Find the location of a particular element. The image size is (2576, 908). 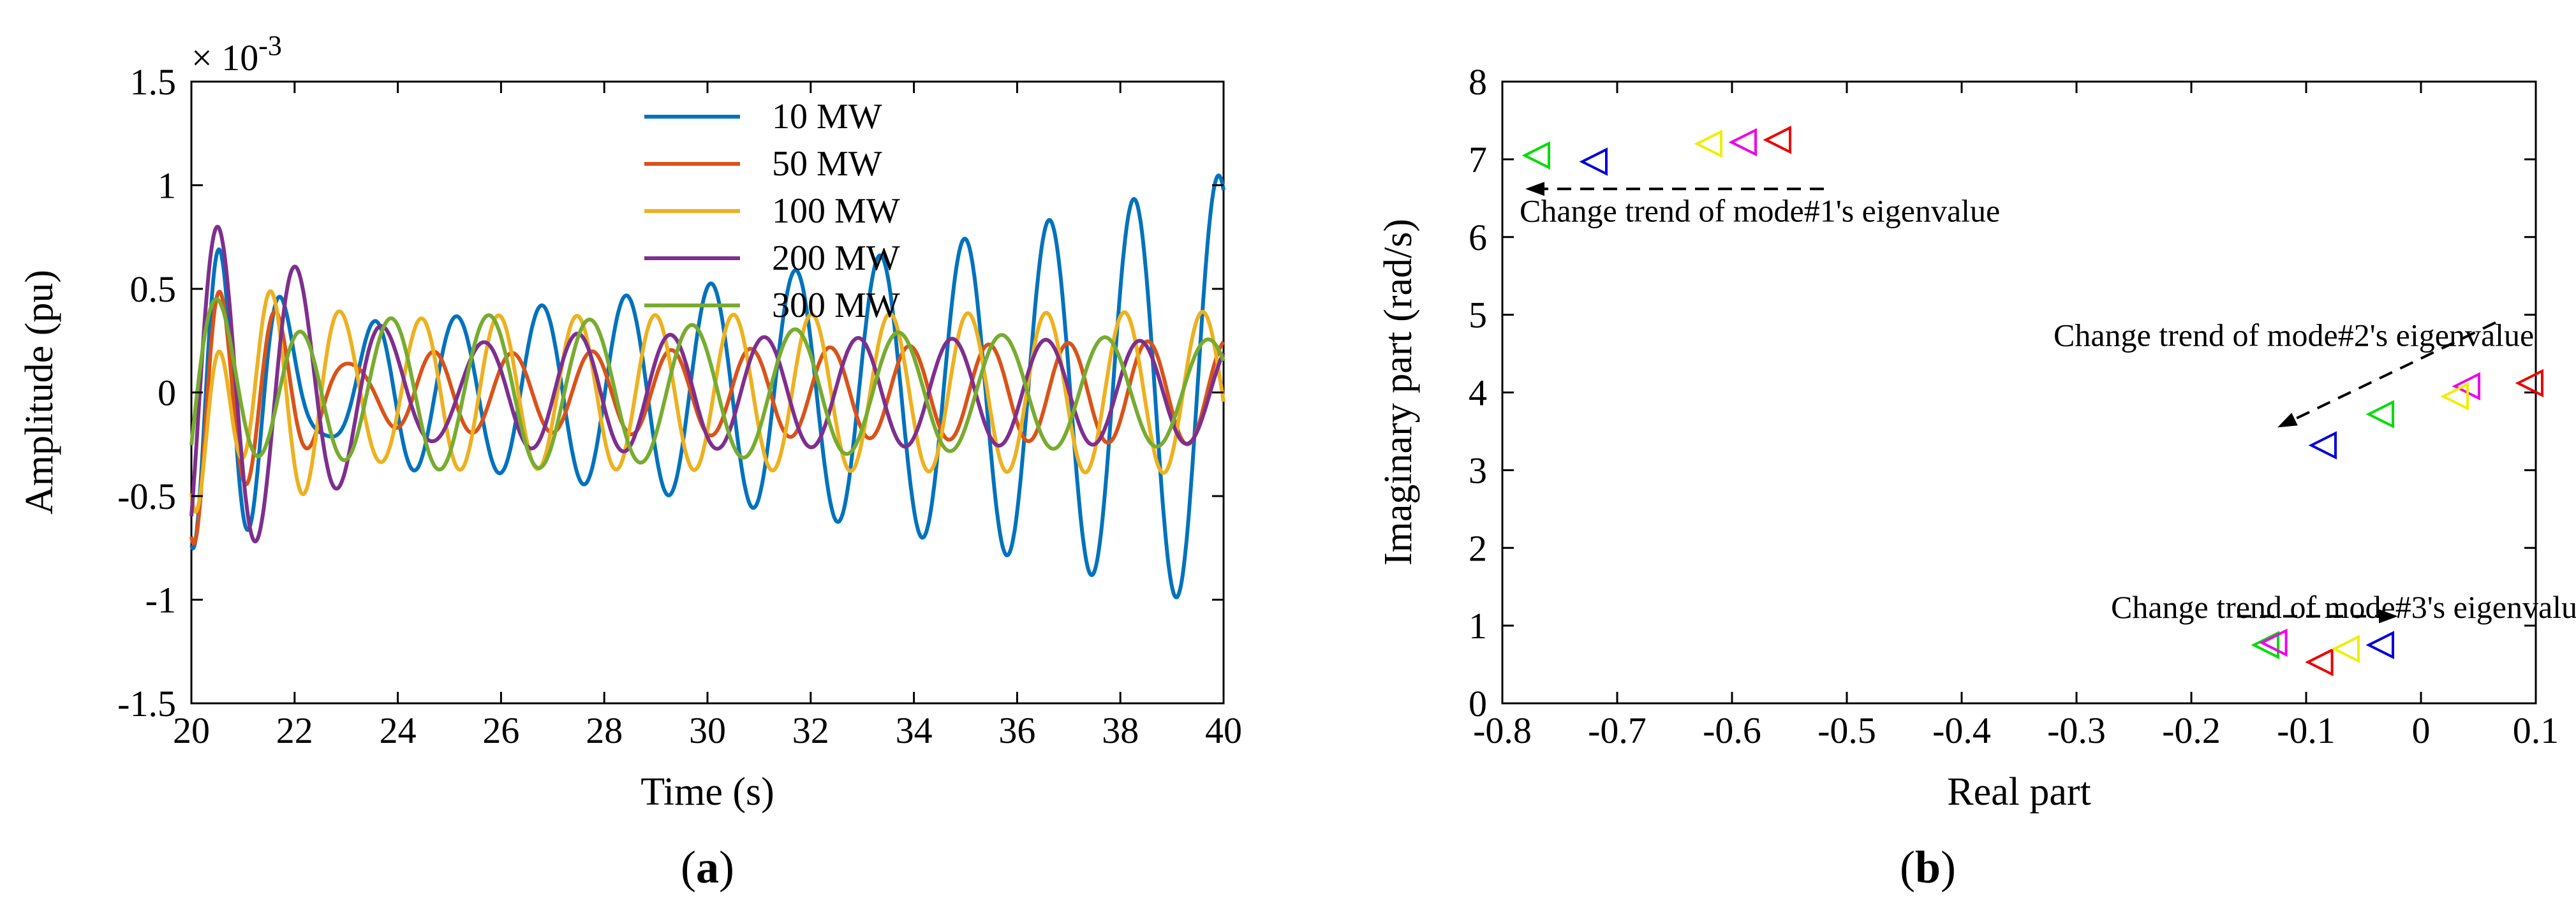

legend-label: 300 MW is located at coordinates (836, 305).